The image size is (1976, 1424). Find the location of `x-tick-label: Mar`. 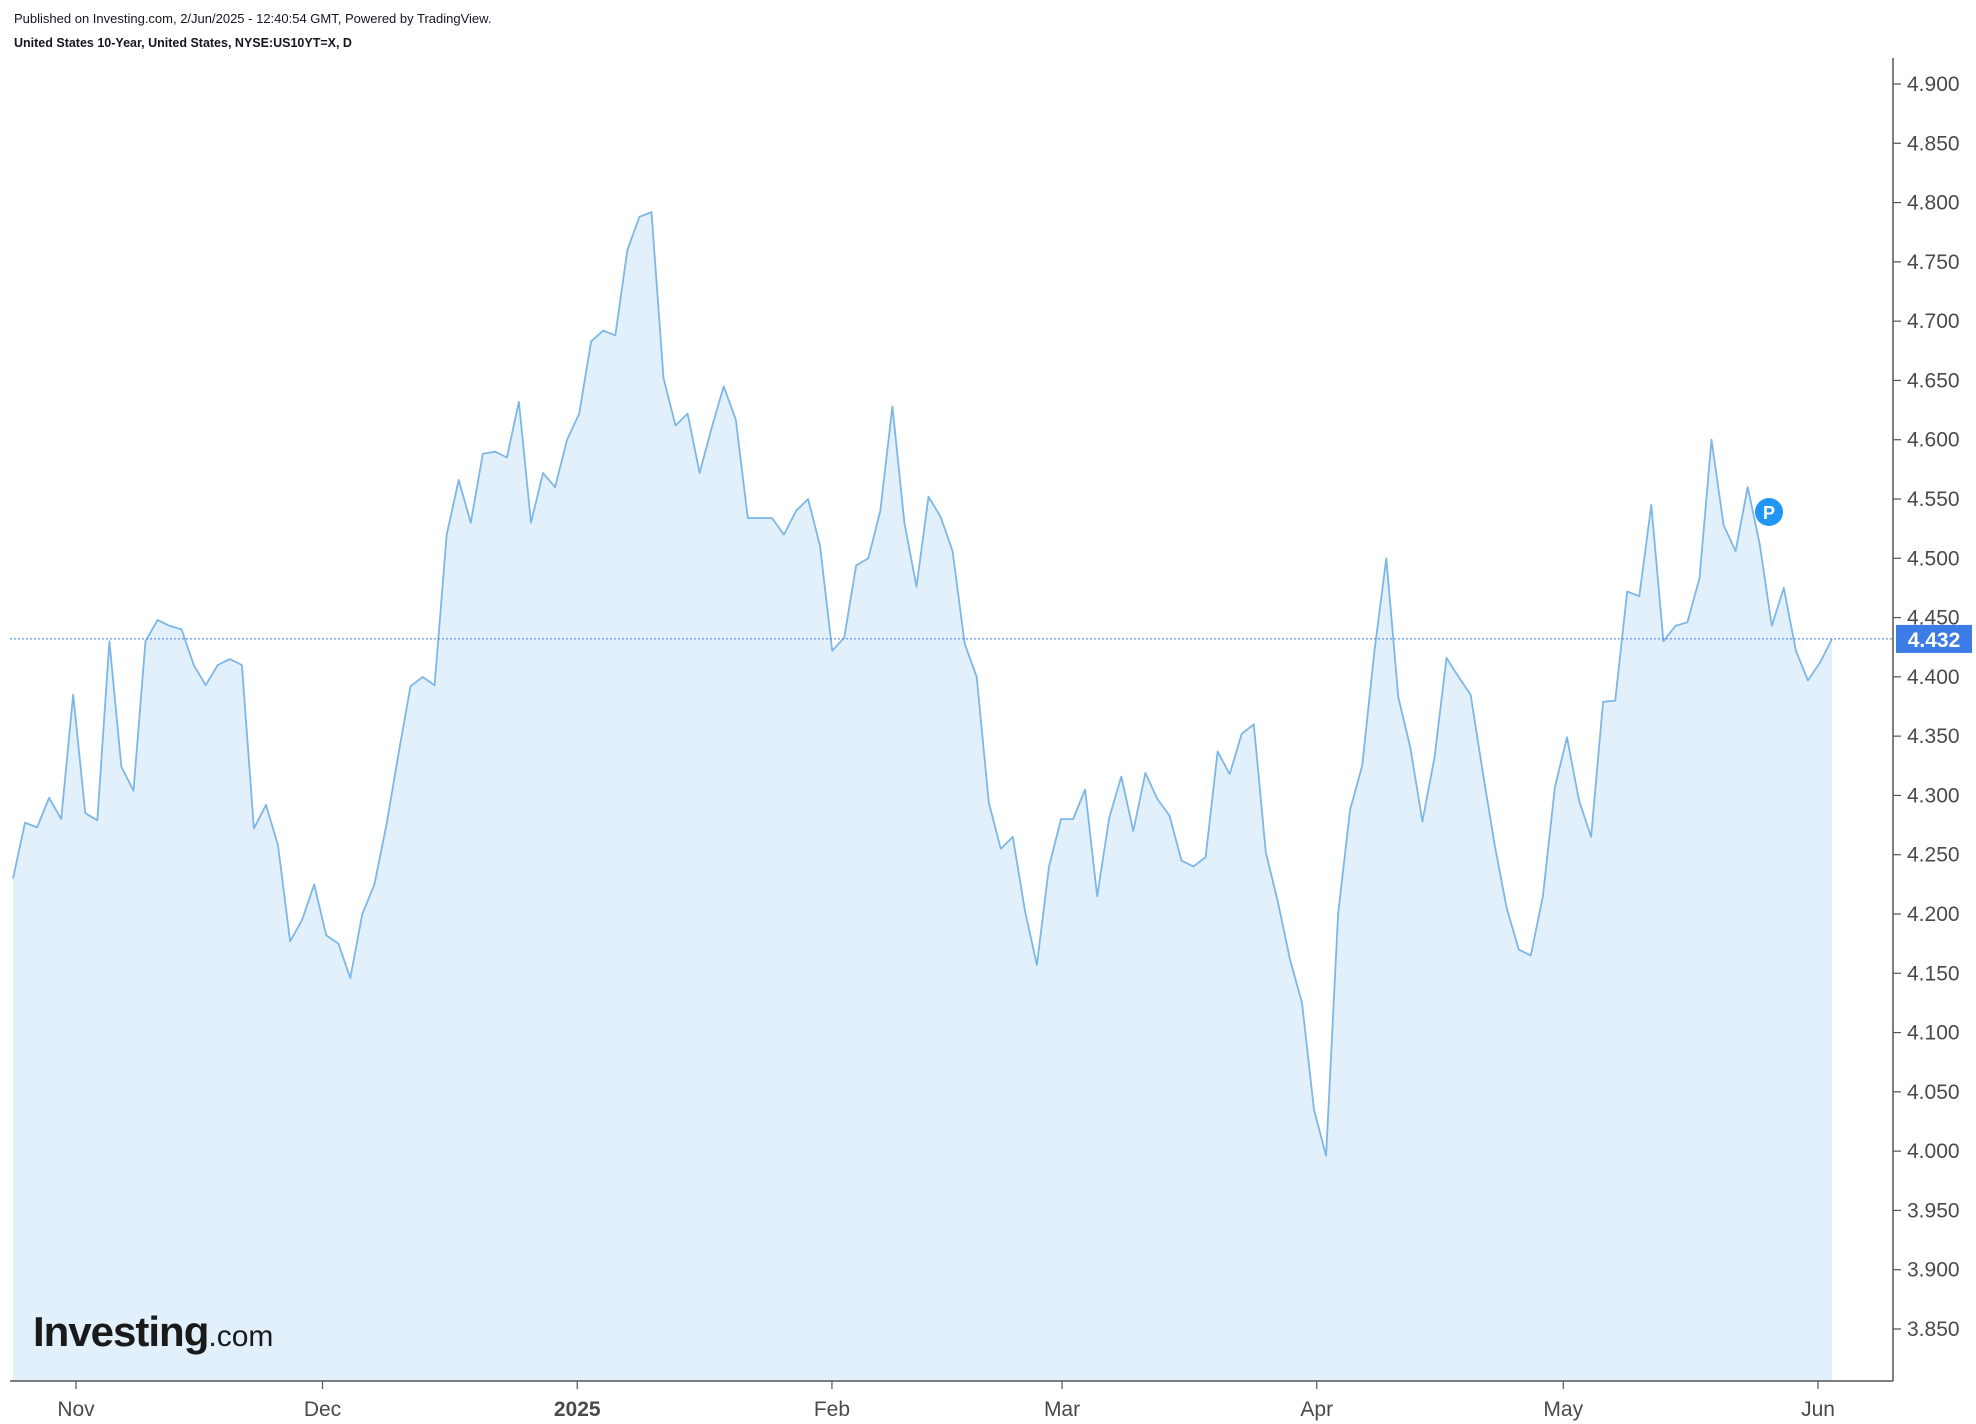

x-tick-label: Mar is located at coordinates (1062, 1409).